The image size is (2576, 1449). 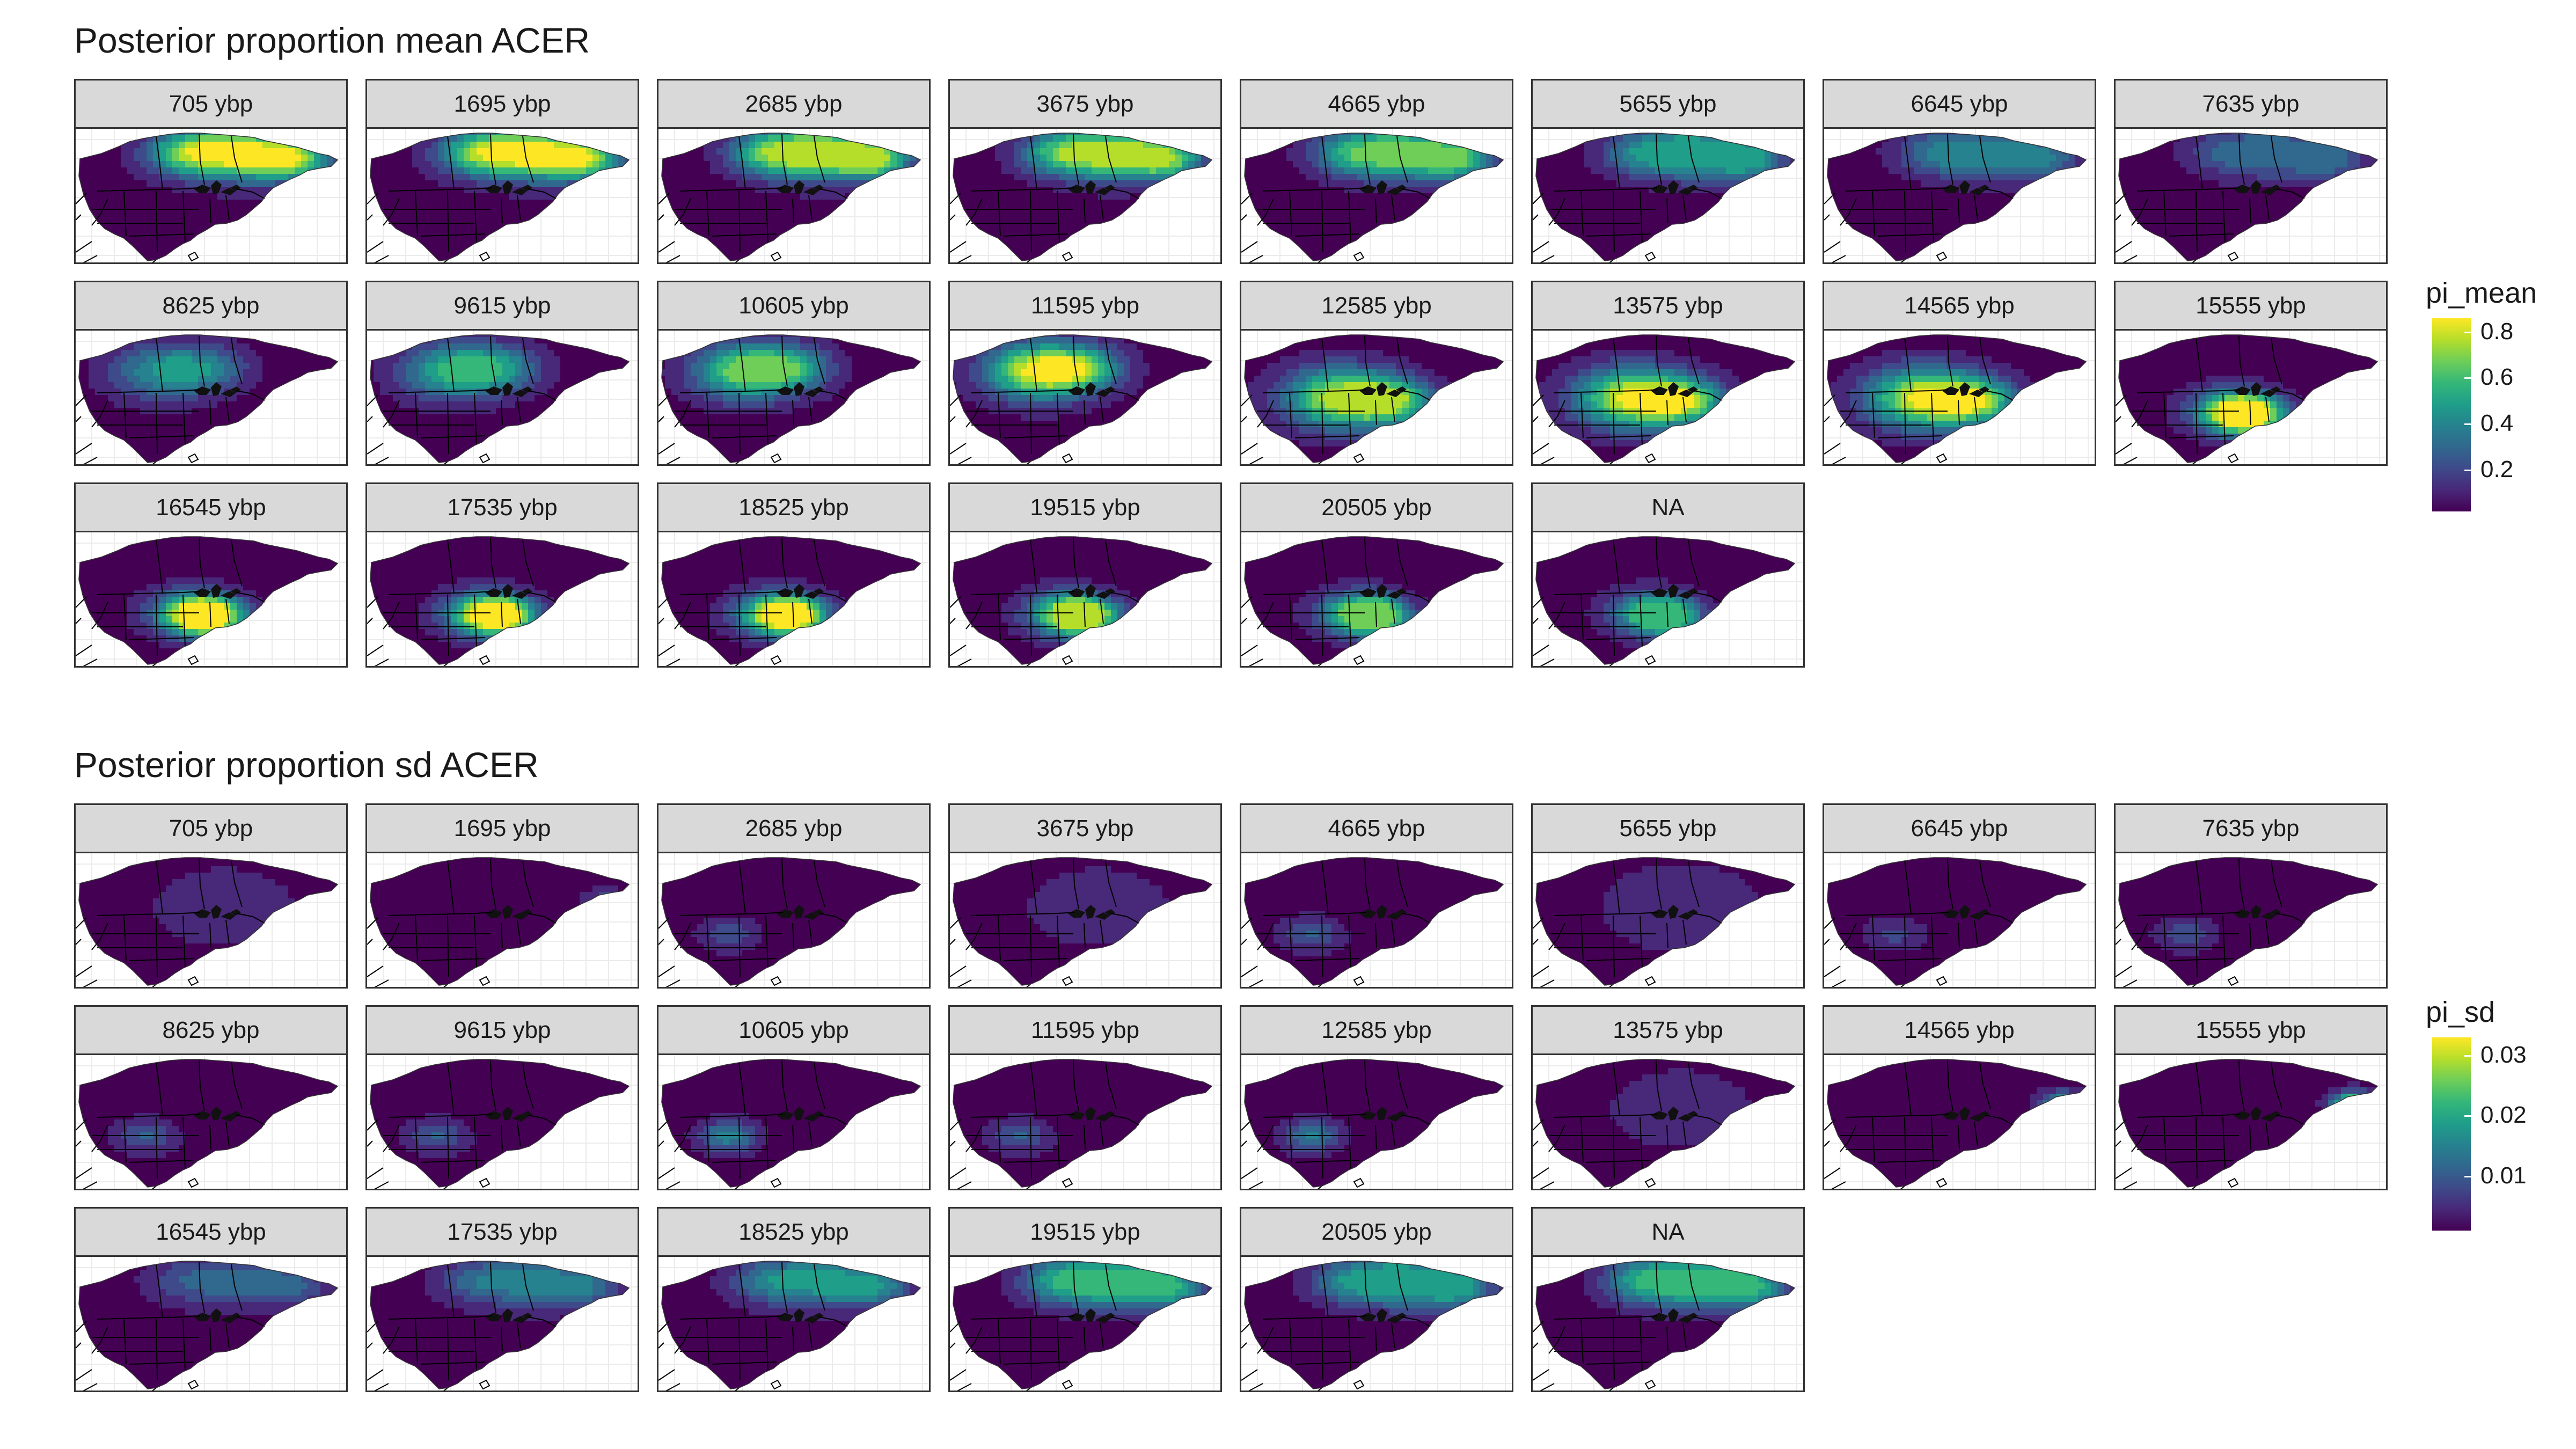 I want to click on facet-panel: 16545 ybp, so click(x=211, y=1299).